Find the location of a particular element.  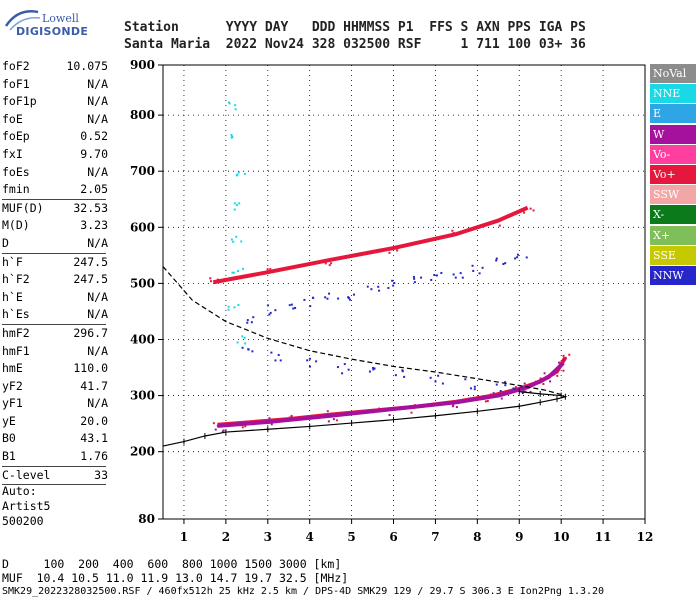

x-tick-label: 7 is located at coordinates (435, 537).